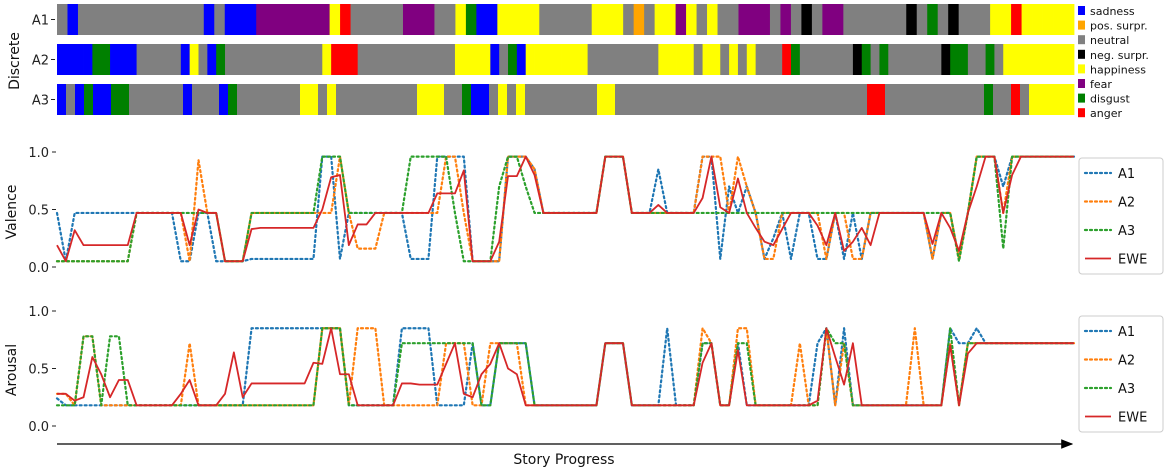 This screenshot has height=470, width=1164. What do you see at coordinates (12, 212) in the screenshot?
I see `valence-axis-label: Valence` at bounding box center [12, 212].